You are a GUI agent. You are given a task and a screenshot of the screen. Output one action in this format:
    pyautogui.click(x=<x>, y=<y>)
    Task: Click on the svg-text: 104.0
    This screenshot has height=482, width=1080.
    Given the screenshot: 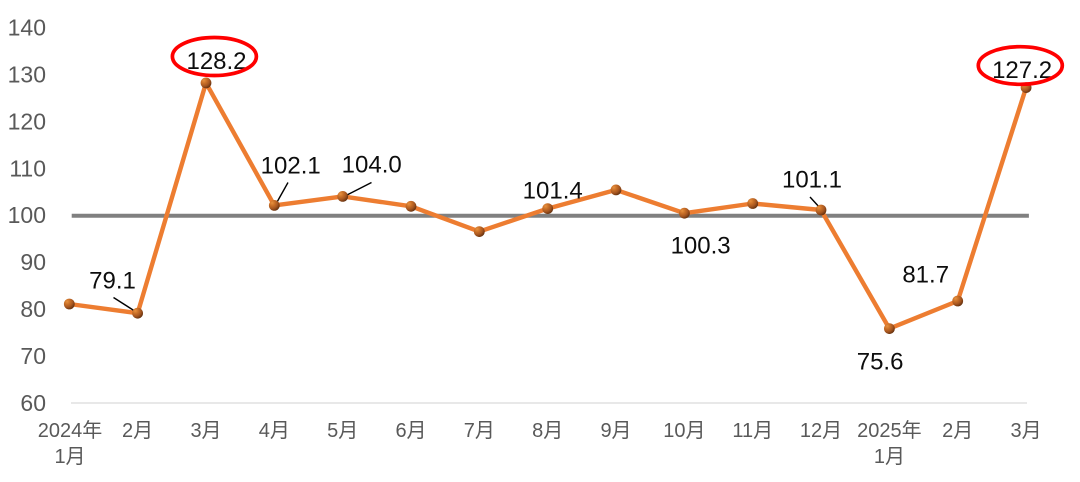 What is the action you would take?
    pyautogui.click(x=372, y=165)
    